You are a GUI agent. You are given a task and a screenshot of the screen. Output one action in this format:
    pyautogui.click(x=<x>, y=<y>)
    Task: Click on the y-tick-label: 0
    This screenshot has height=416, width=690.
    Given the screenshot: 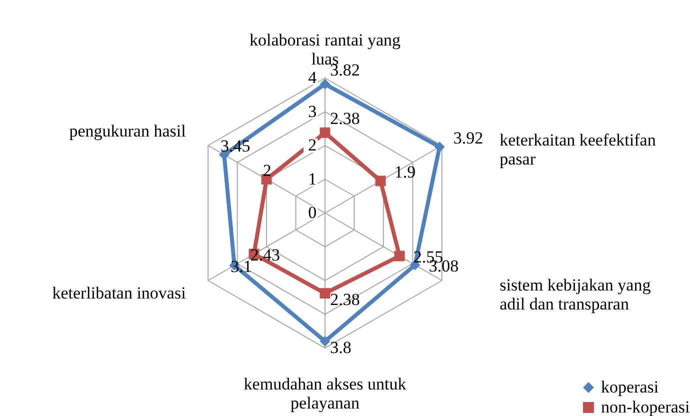 What is the action you would take?
    pyautogui.click(x=312, y=212)
    